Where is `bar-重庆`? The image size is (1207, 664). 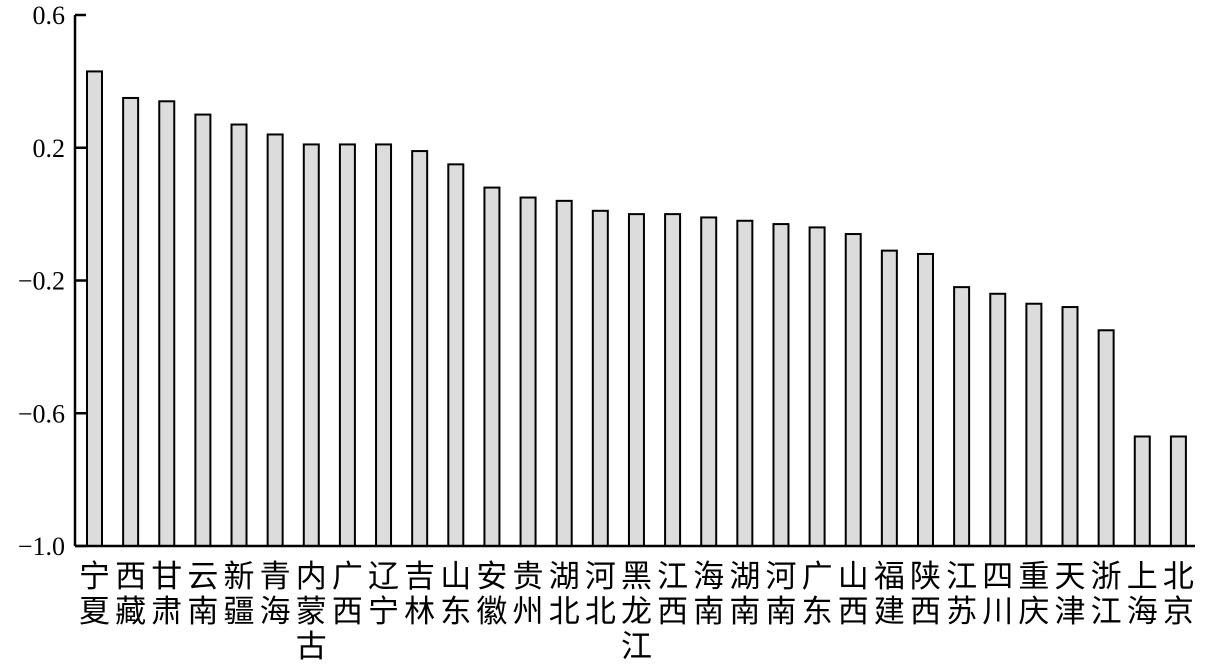
bar-重庆 is located at coordinates (1034, 425).